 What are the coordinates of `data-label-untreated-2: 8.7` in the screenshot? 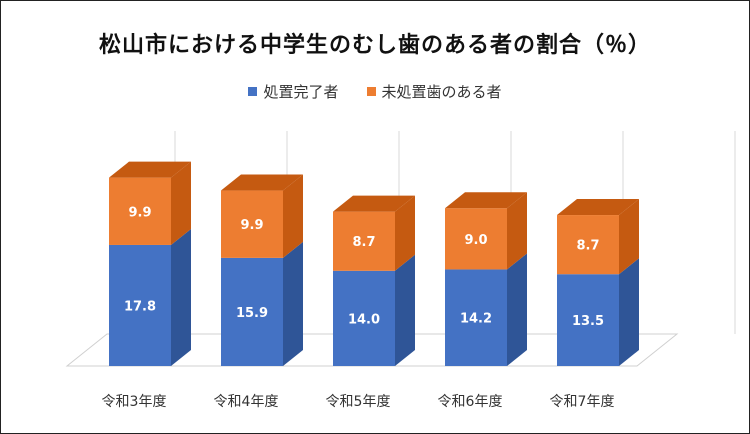 It's located at (363, 242).